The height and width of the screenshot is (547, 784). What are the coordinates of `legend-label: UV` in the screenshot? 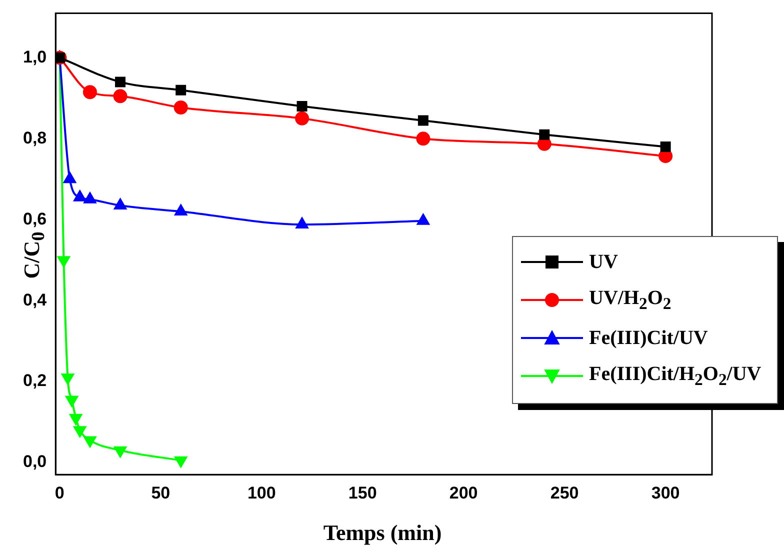 It's located at (603, 262).